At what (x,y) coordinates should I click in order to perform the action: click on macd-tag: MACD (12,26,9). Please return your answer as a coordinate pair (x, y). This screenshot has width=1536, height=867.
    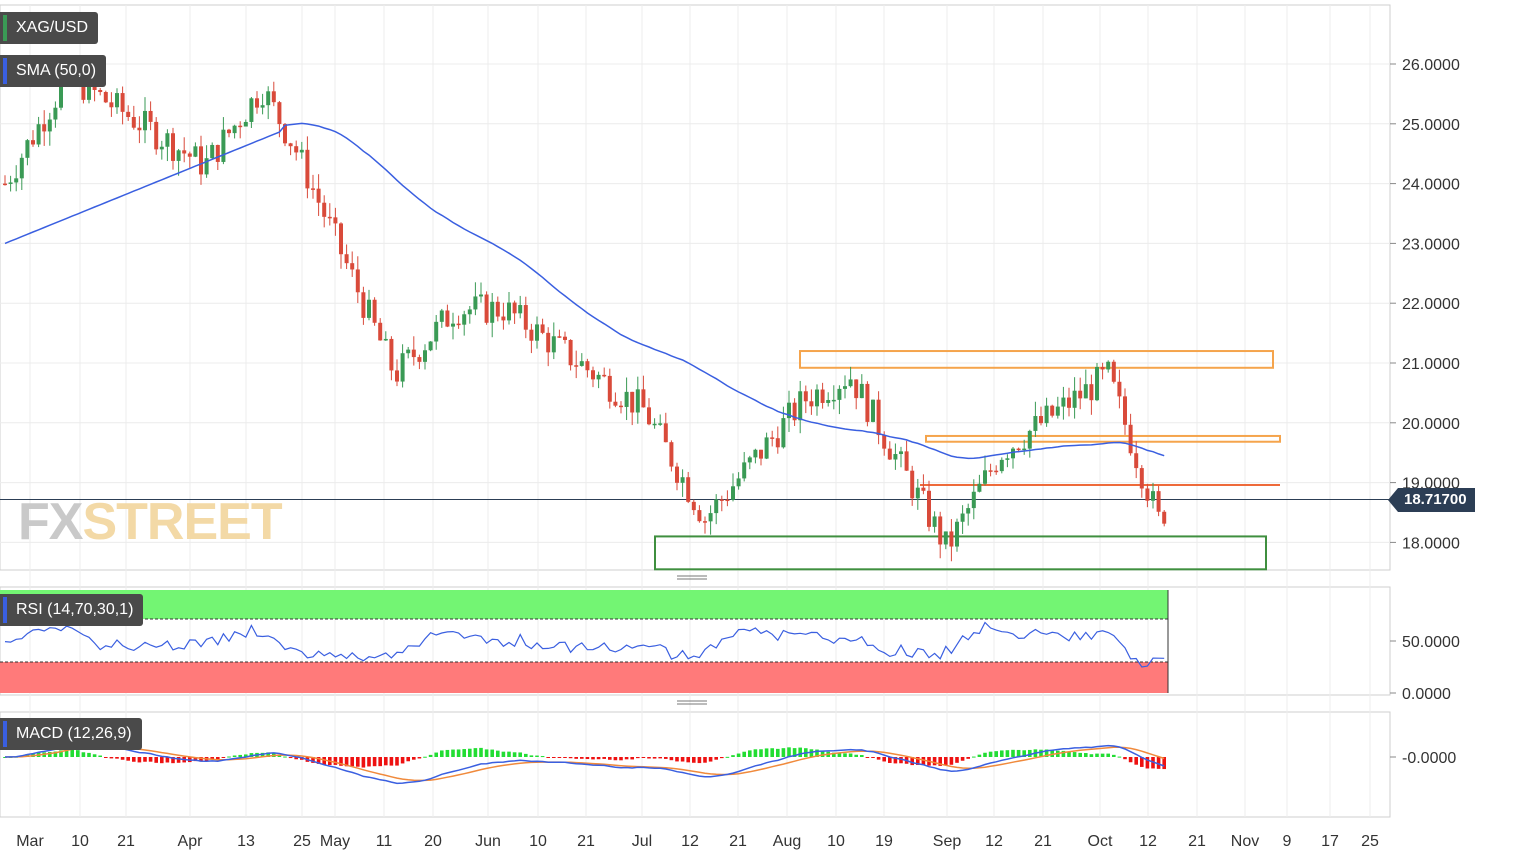
    Looking at the image, I should click on (71, 734).